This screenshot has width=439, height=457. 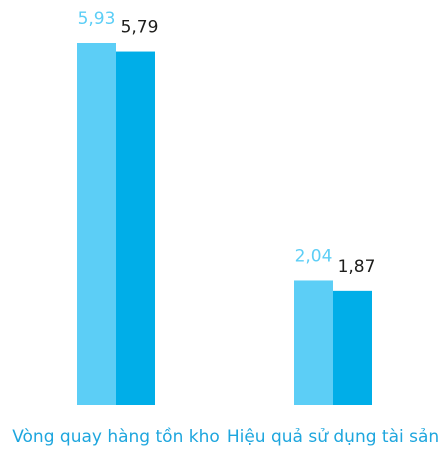 I want to click on category-label: Hiệu quả sử dụng tài sản, so click(x=333, y=437).